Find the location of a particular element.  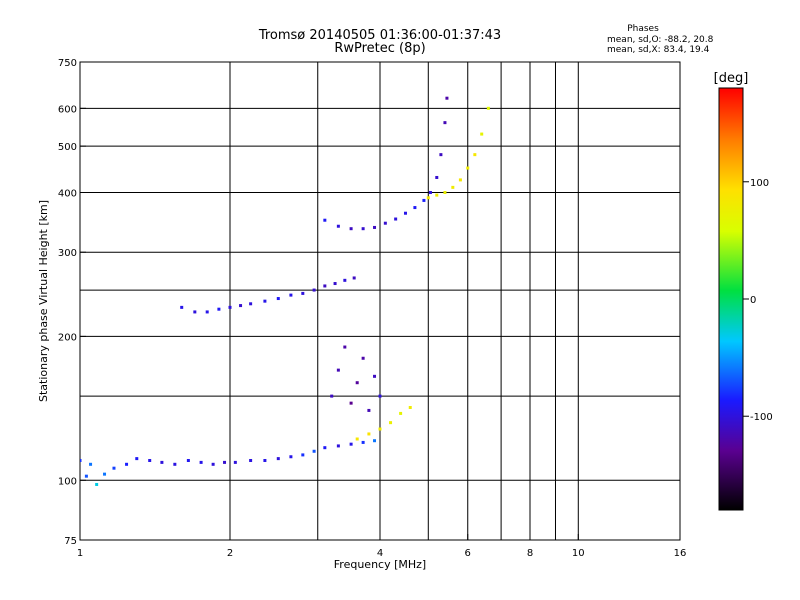

y-tick-label: 600 is located at coordinates (67, 109).